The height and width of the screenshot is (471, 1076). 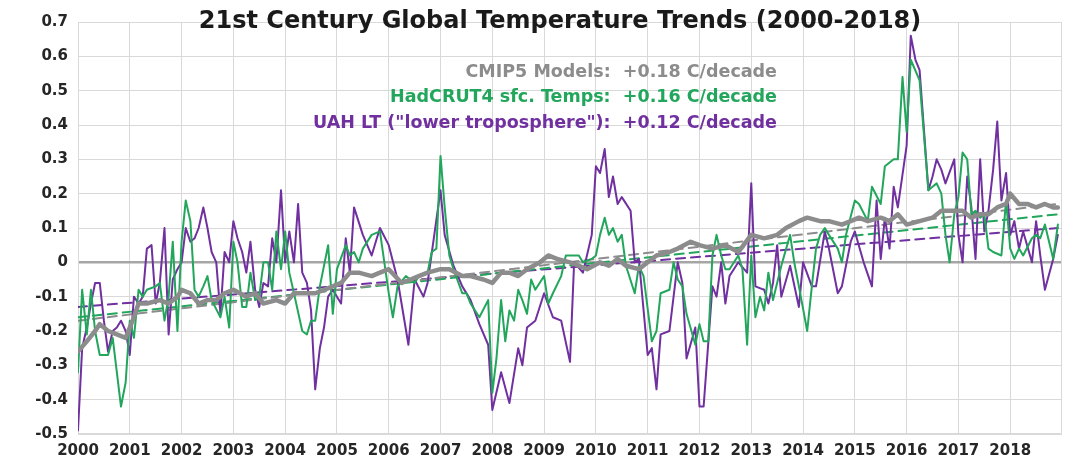 I want to click on y-tick-label: 0.3, so click(x=54, y=158).